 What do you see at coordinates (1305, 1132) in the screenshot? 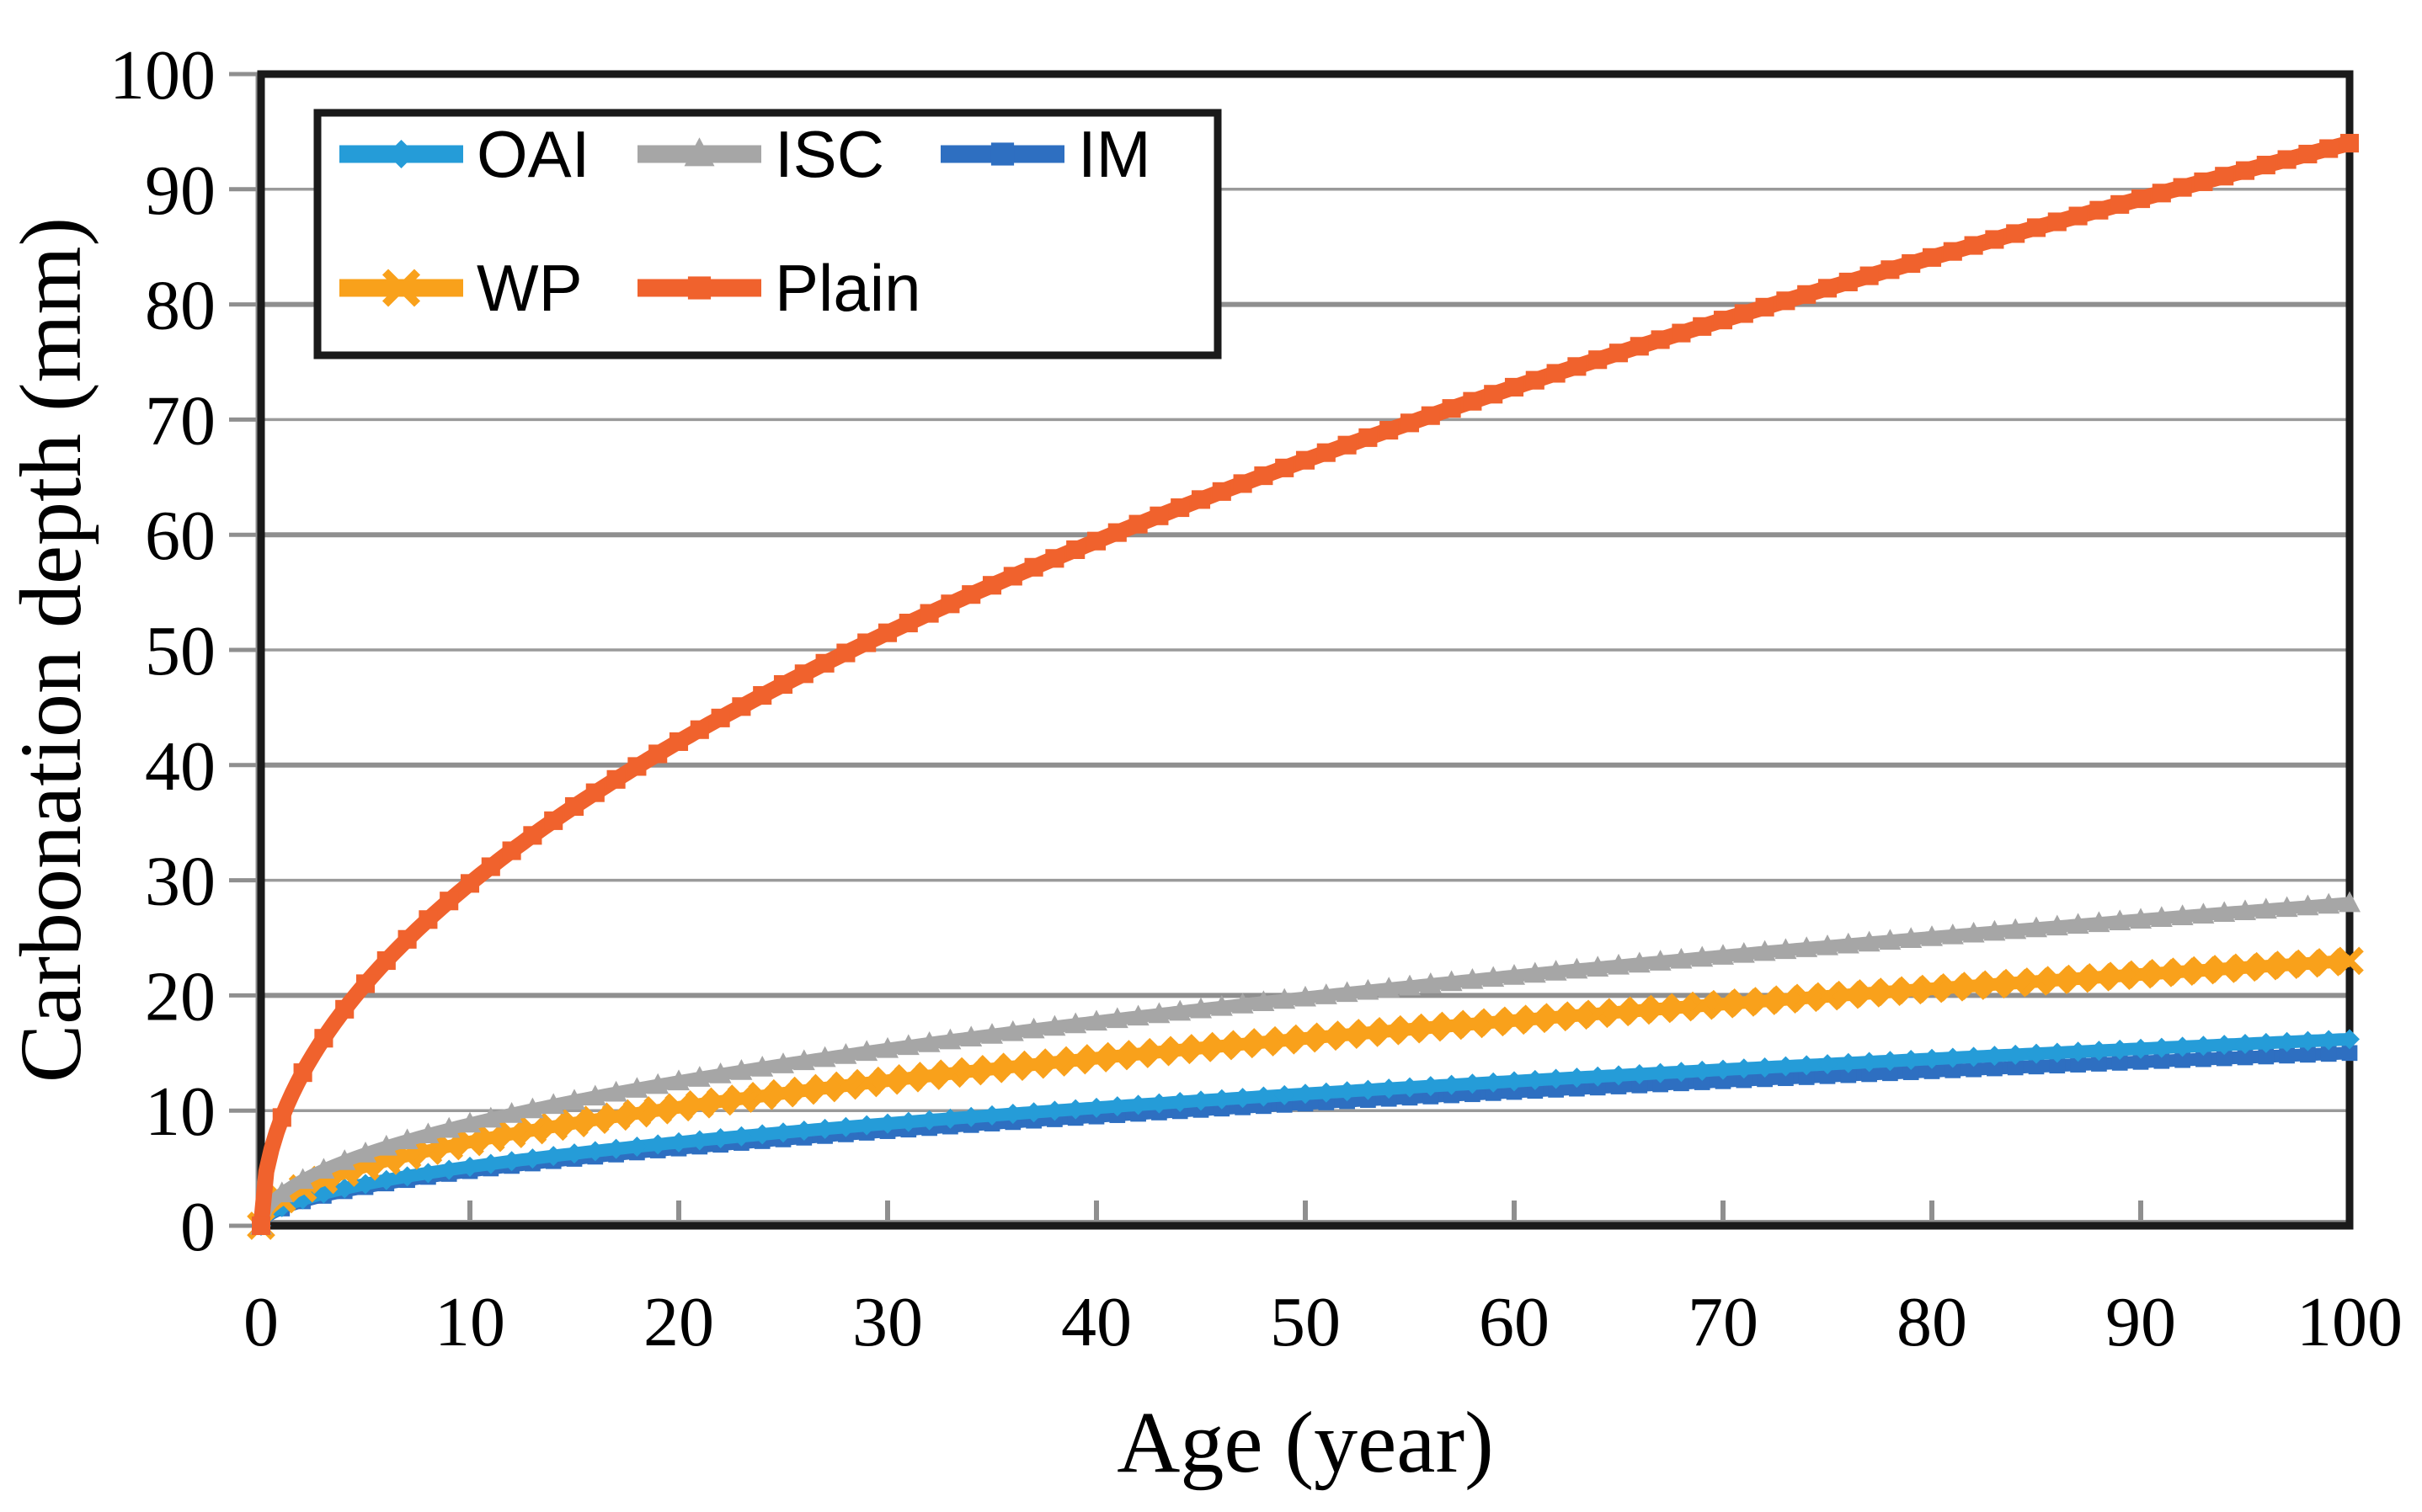
I see `series-OAI` at bounding box center [1305, 1132].